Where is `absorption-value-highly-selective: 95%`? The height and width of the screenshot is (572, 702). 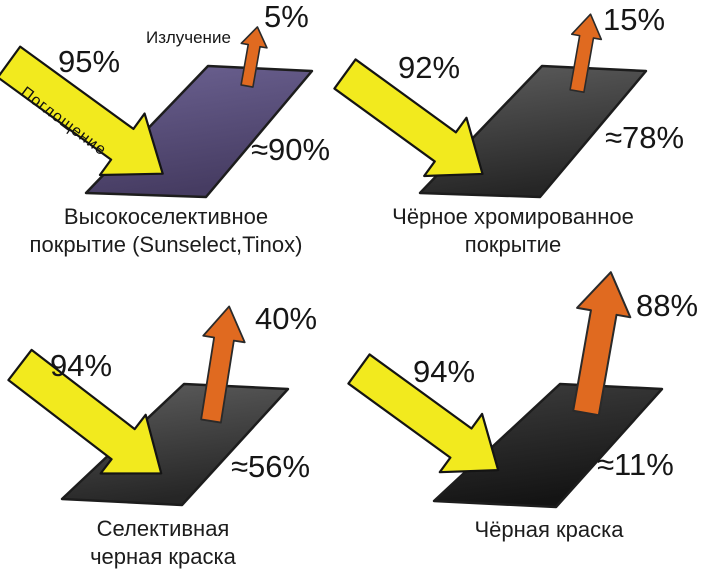 absorption-value-highly-selective: 95% is located at coordinates (89, 61).